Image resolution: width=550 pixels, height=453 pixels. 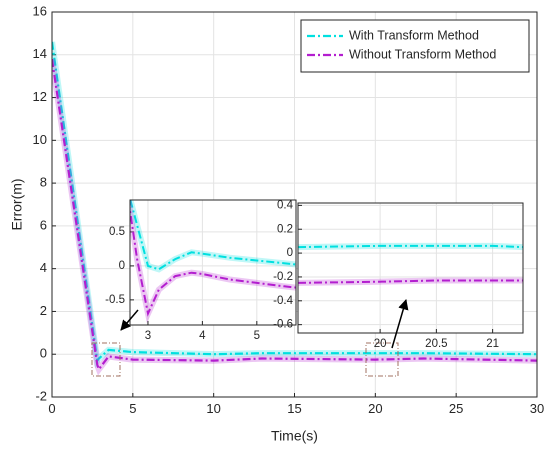 What do you see at coordinates (294, 408) in the screenshot?
I see `x-tick-label: 15` at bounding box center [294, 408].